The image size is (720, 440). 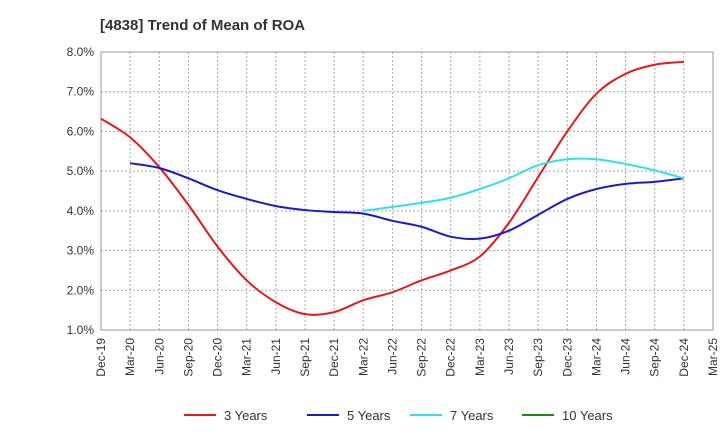 I want to click on x-tick-label: Jun-21, so click(x=276, y=356).